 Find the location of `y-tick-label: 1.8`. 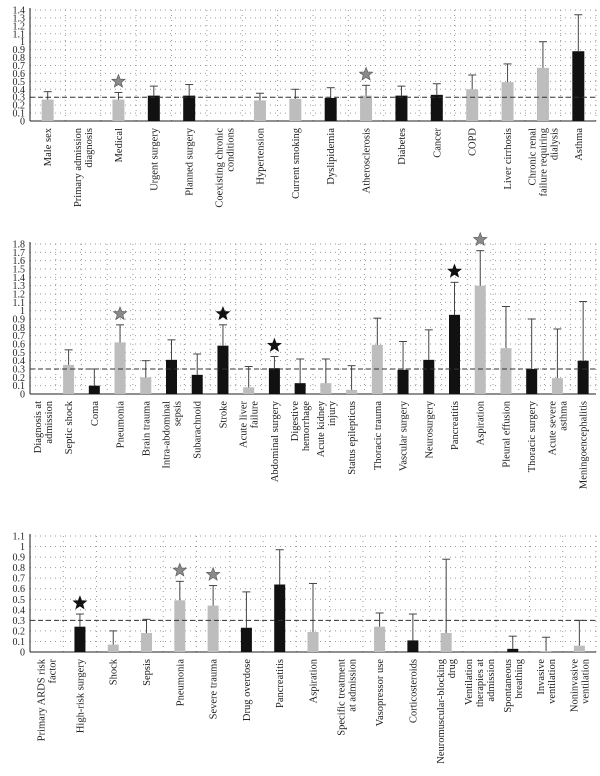

y-tick-label: 1.8 is located at coordinates (19, 245).